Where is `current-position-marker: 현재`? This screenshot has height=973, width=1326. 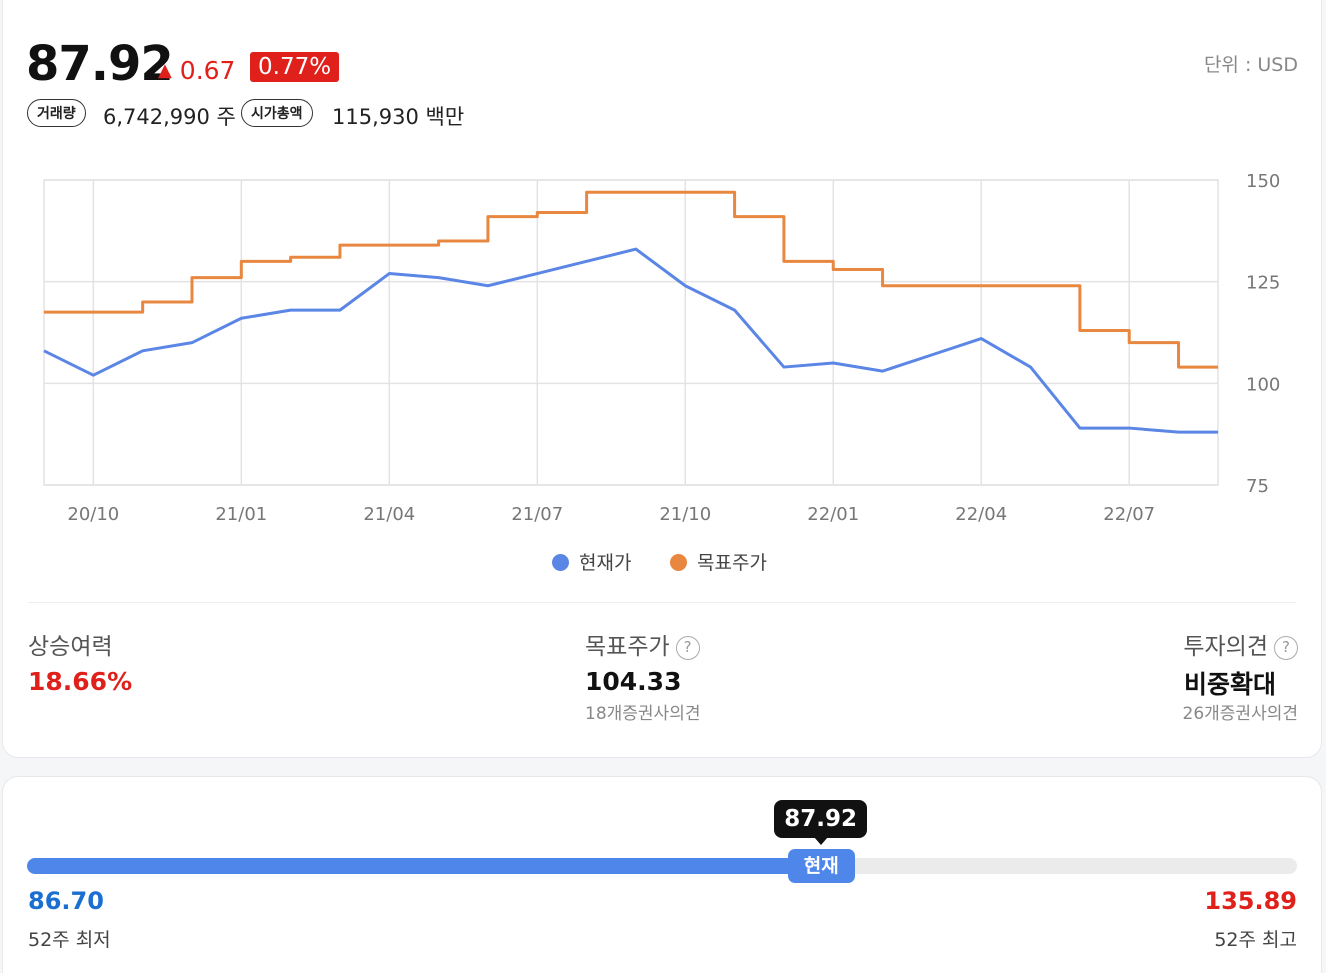 current-position-marker: 현재 is located at coordinates (821, 866).